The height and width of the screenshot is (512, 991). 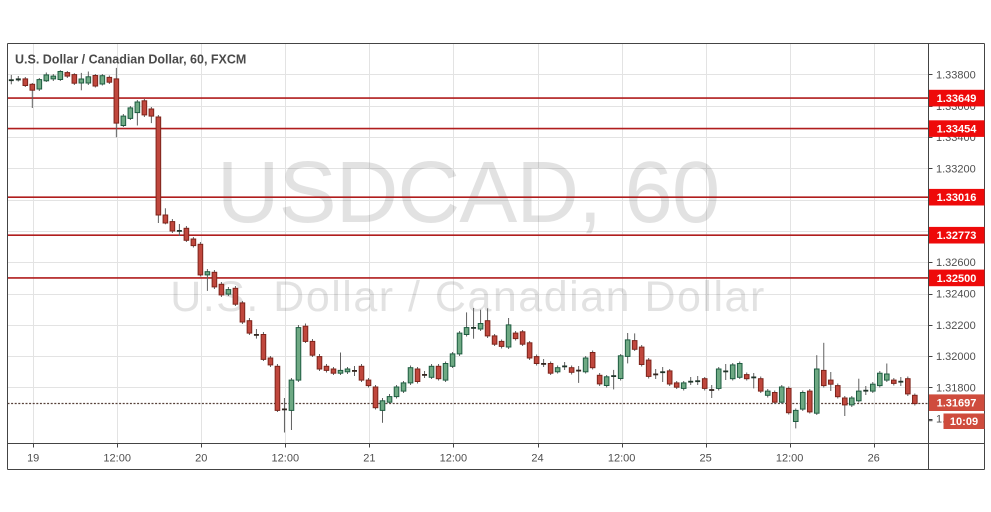 What do you see at coordinates (957, 236) in the screenshot?
I see `svg-text: 1.32773` at bounding box center [957, 236].